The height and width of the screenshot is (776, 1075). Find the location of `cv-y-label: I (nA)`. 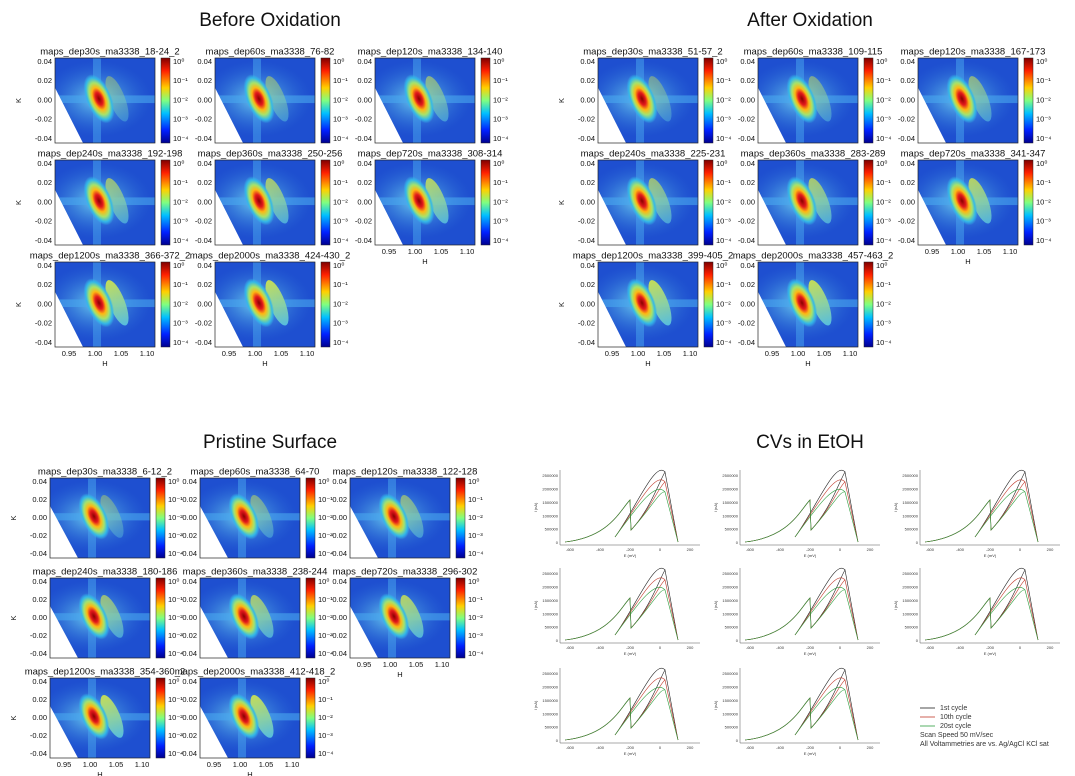

cv-y-label: I (nA) is located at coordinates (895, 605).